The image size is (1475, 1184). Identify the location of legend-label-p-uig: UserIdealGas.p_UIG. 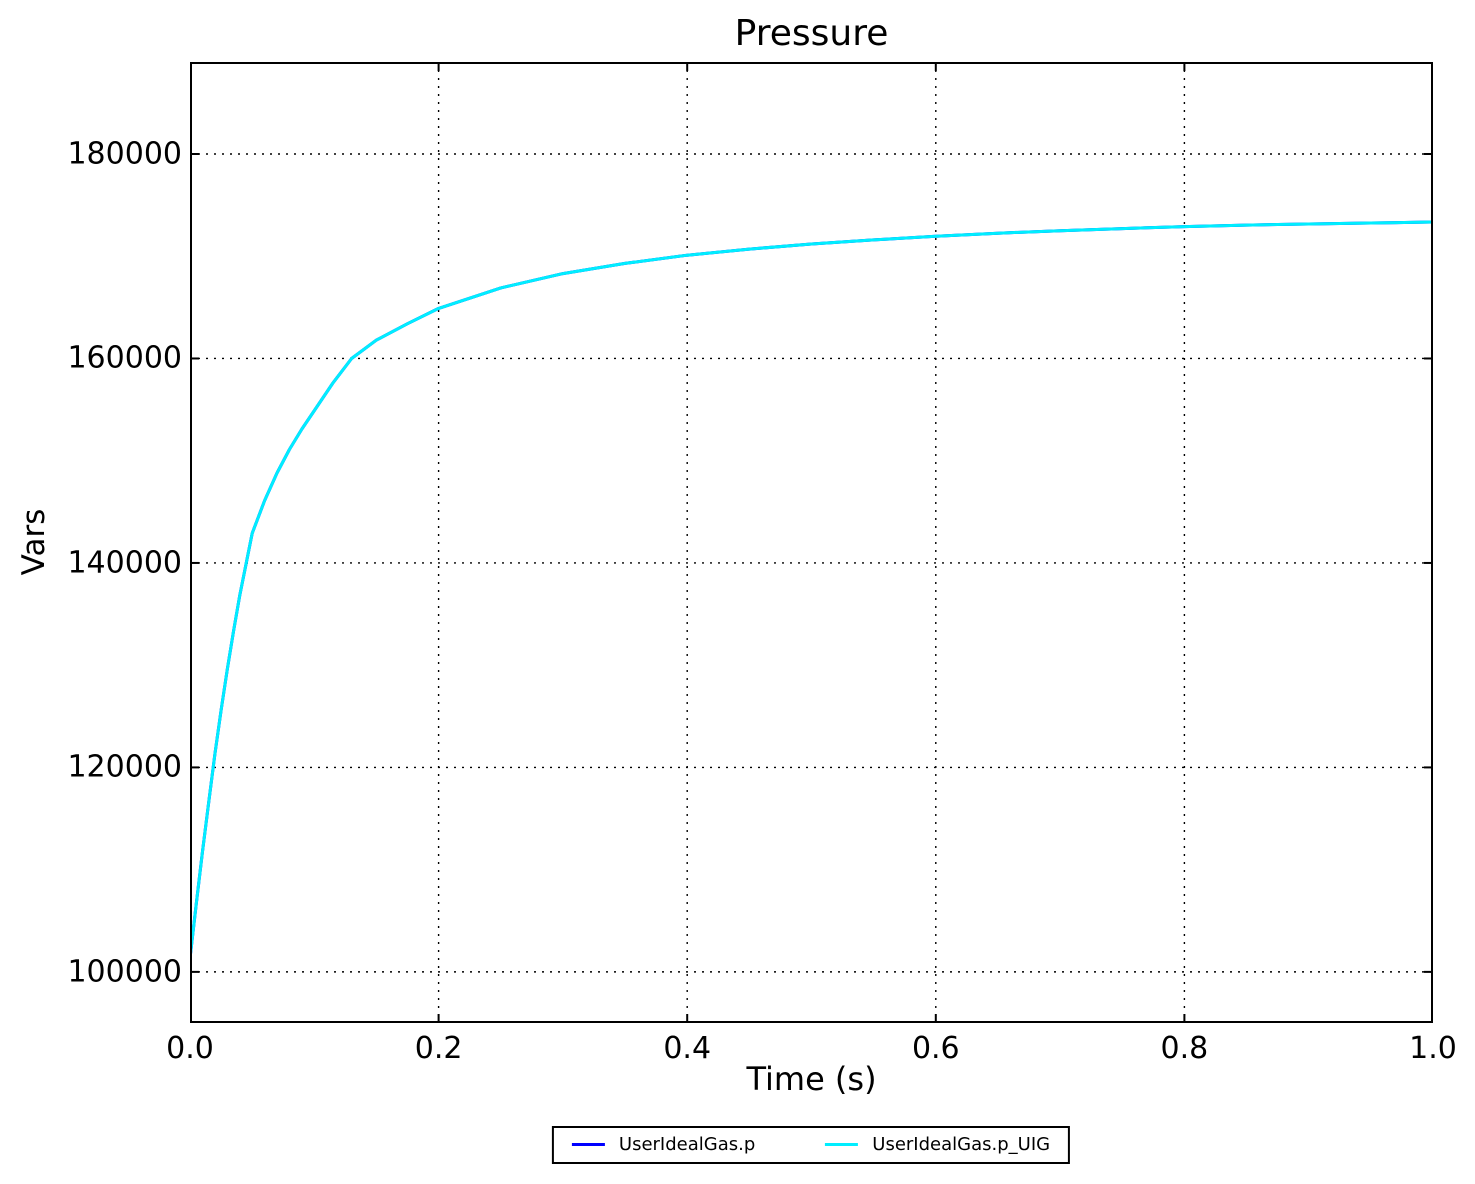
(961, 1144).